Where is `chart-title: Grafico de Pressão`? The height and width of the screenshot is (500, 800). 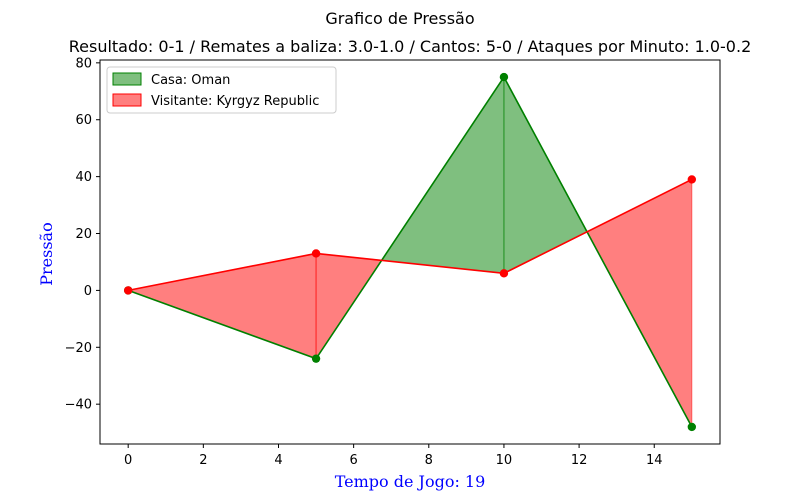 chart-title: Grafico de Pressão is located at coordinates (399, 18).